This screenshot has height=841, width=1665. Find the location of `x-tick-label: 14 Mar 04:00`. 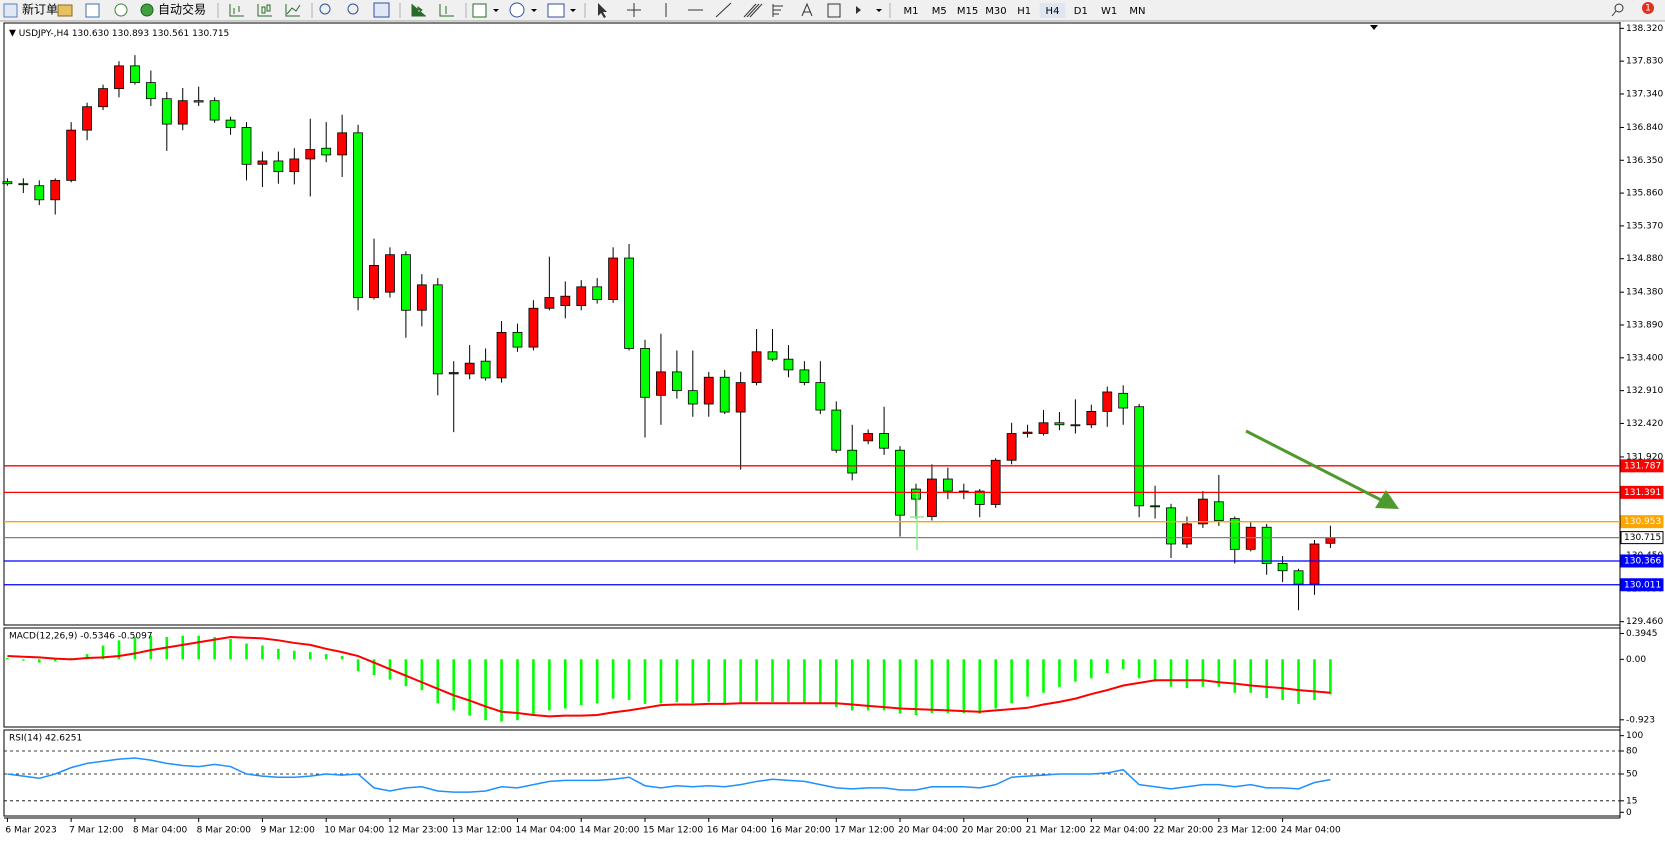

x-tick-label: 14 Mar 04:00 is located at coordinates (545, 831).